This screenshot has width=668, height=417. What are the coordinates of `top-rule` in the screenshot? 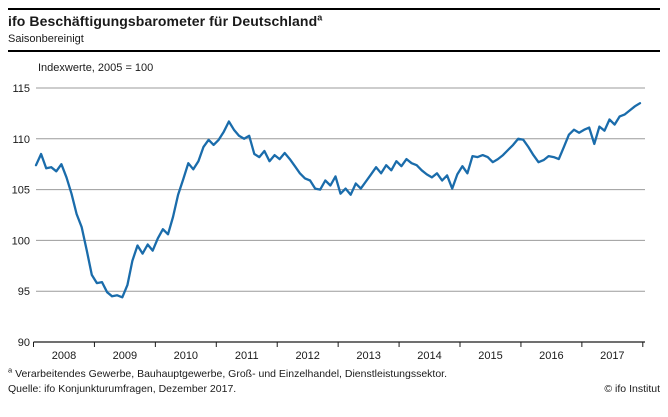 It's located at (334, 9).